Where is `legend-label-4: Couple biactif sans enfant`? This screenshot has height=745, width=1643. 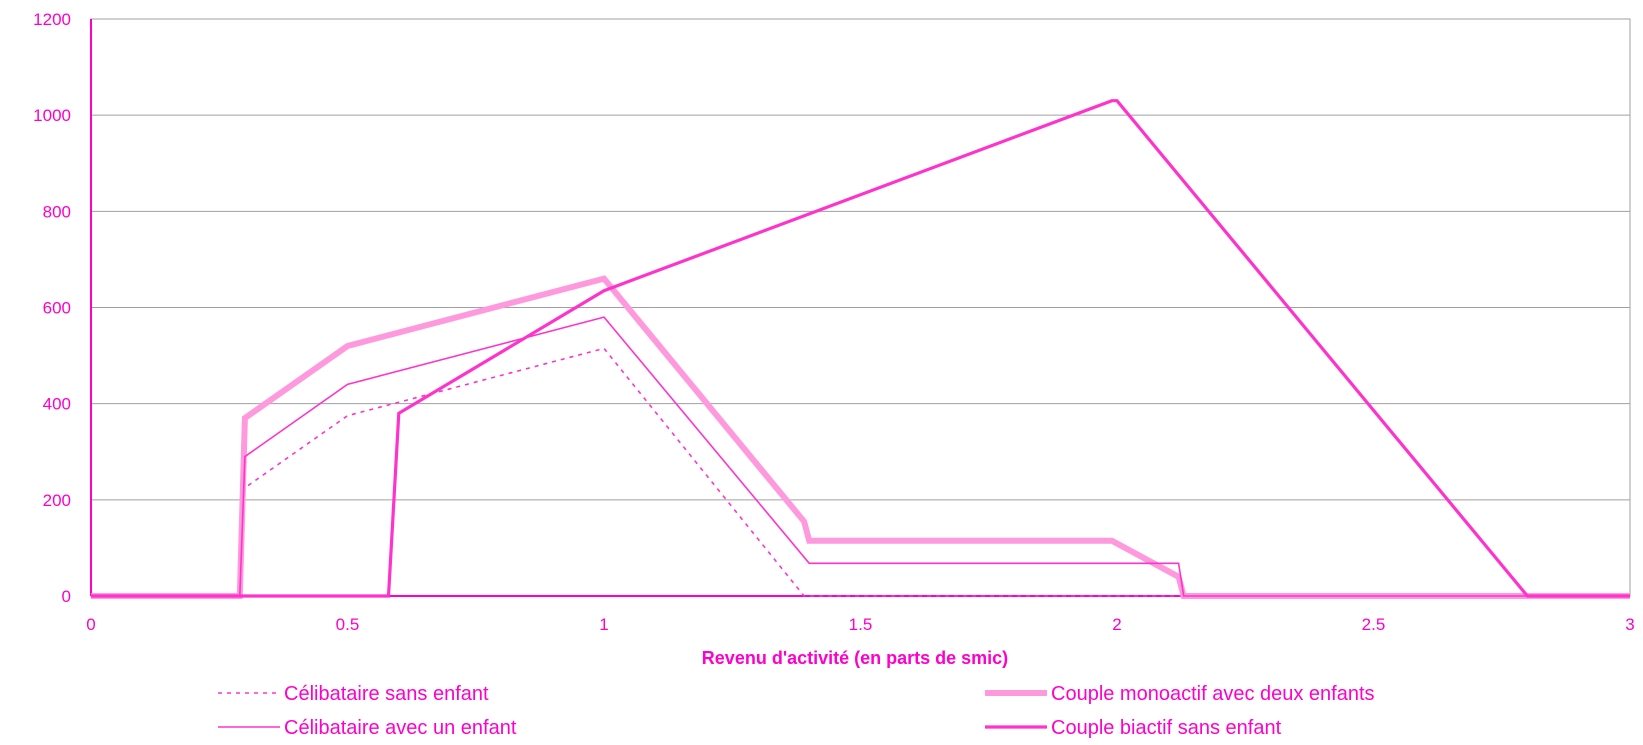
legend-label-4: Couple biactif sans enfant is located at coordinates (1166, 728).